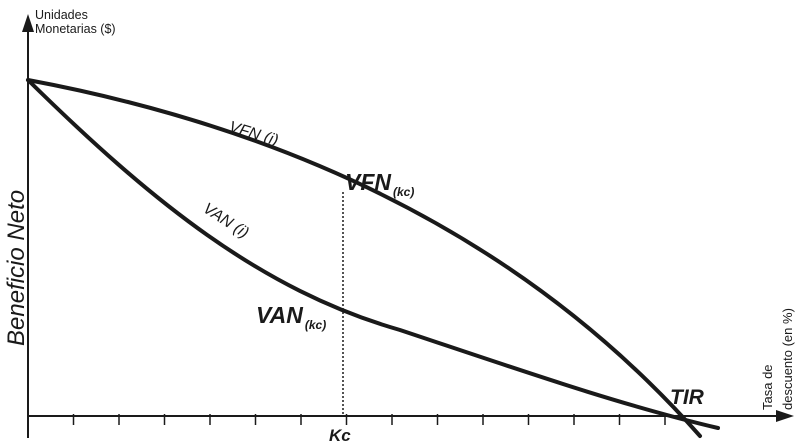  I want to click on vfn-curve-label: VFN (i), so click(253, 134).